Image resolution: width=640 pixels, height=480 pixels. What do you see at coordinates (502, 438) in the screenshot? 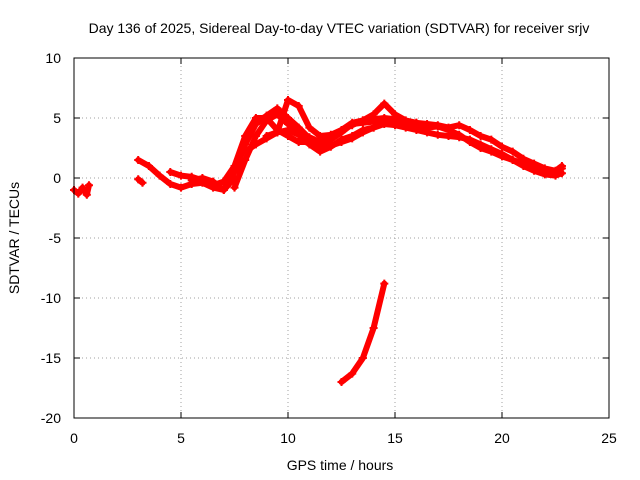
I see `x-tick-label: 20` at bounding box center [502, 438].